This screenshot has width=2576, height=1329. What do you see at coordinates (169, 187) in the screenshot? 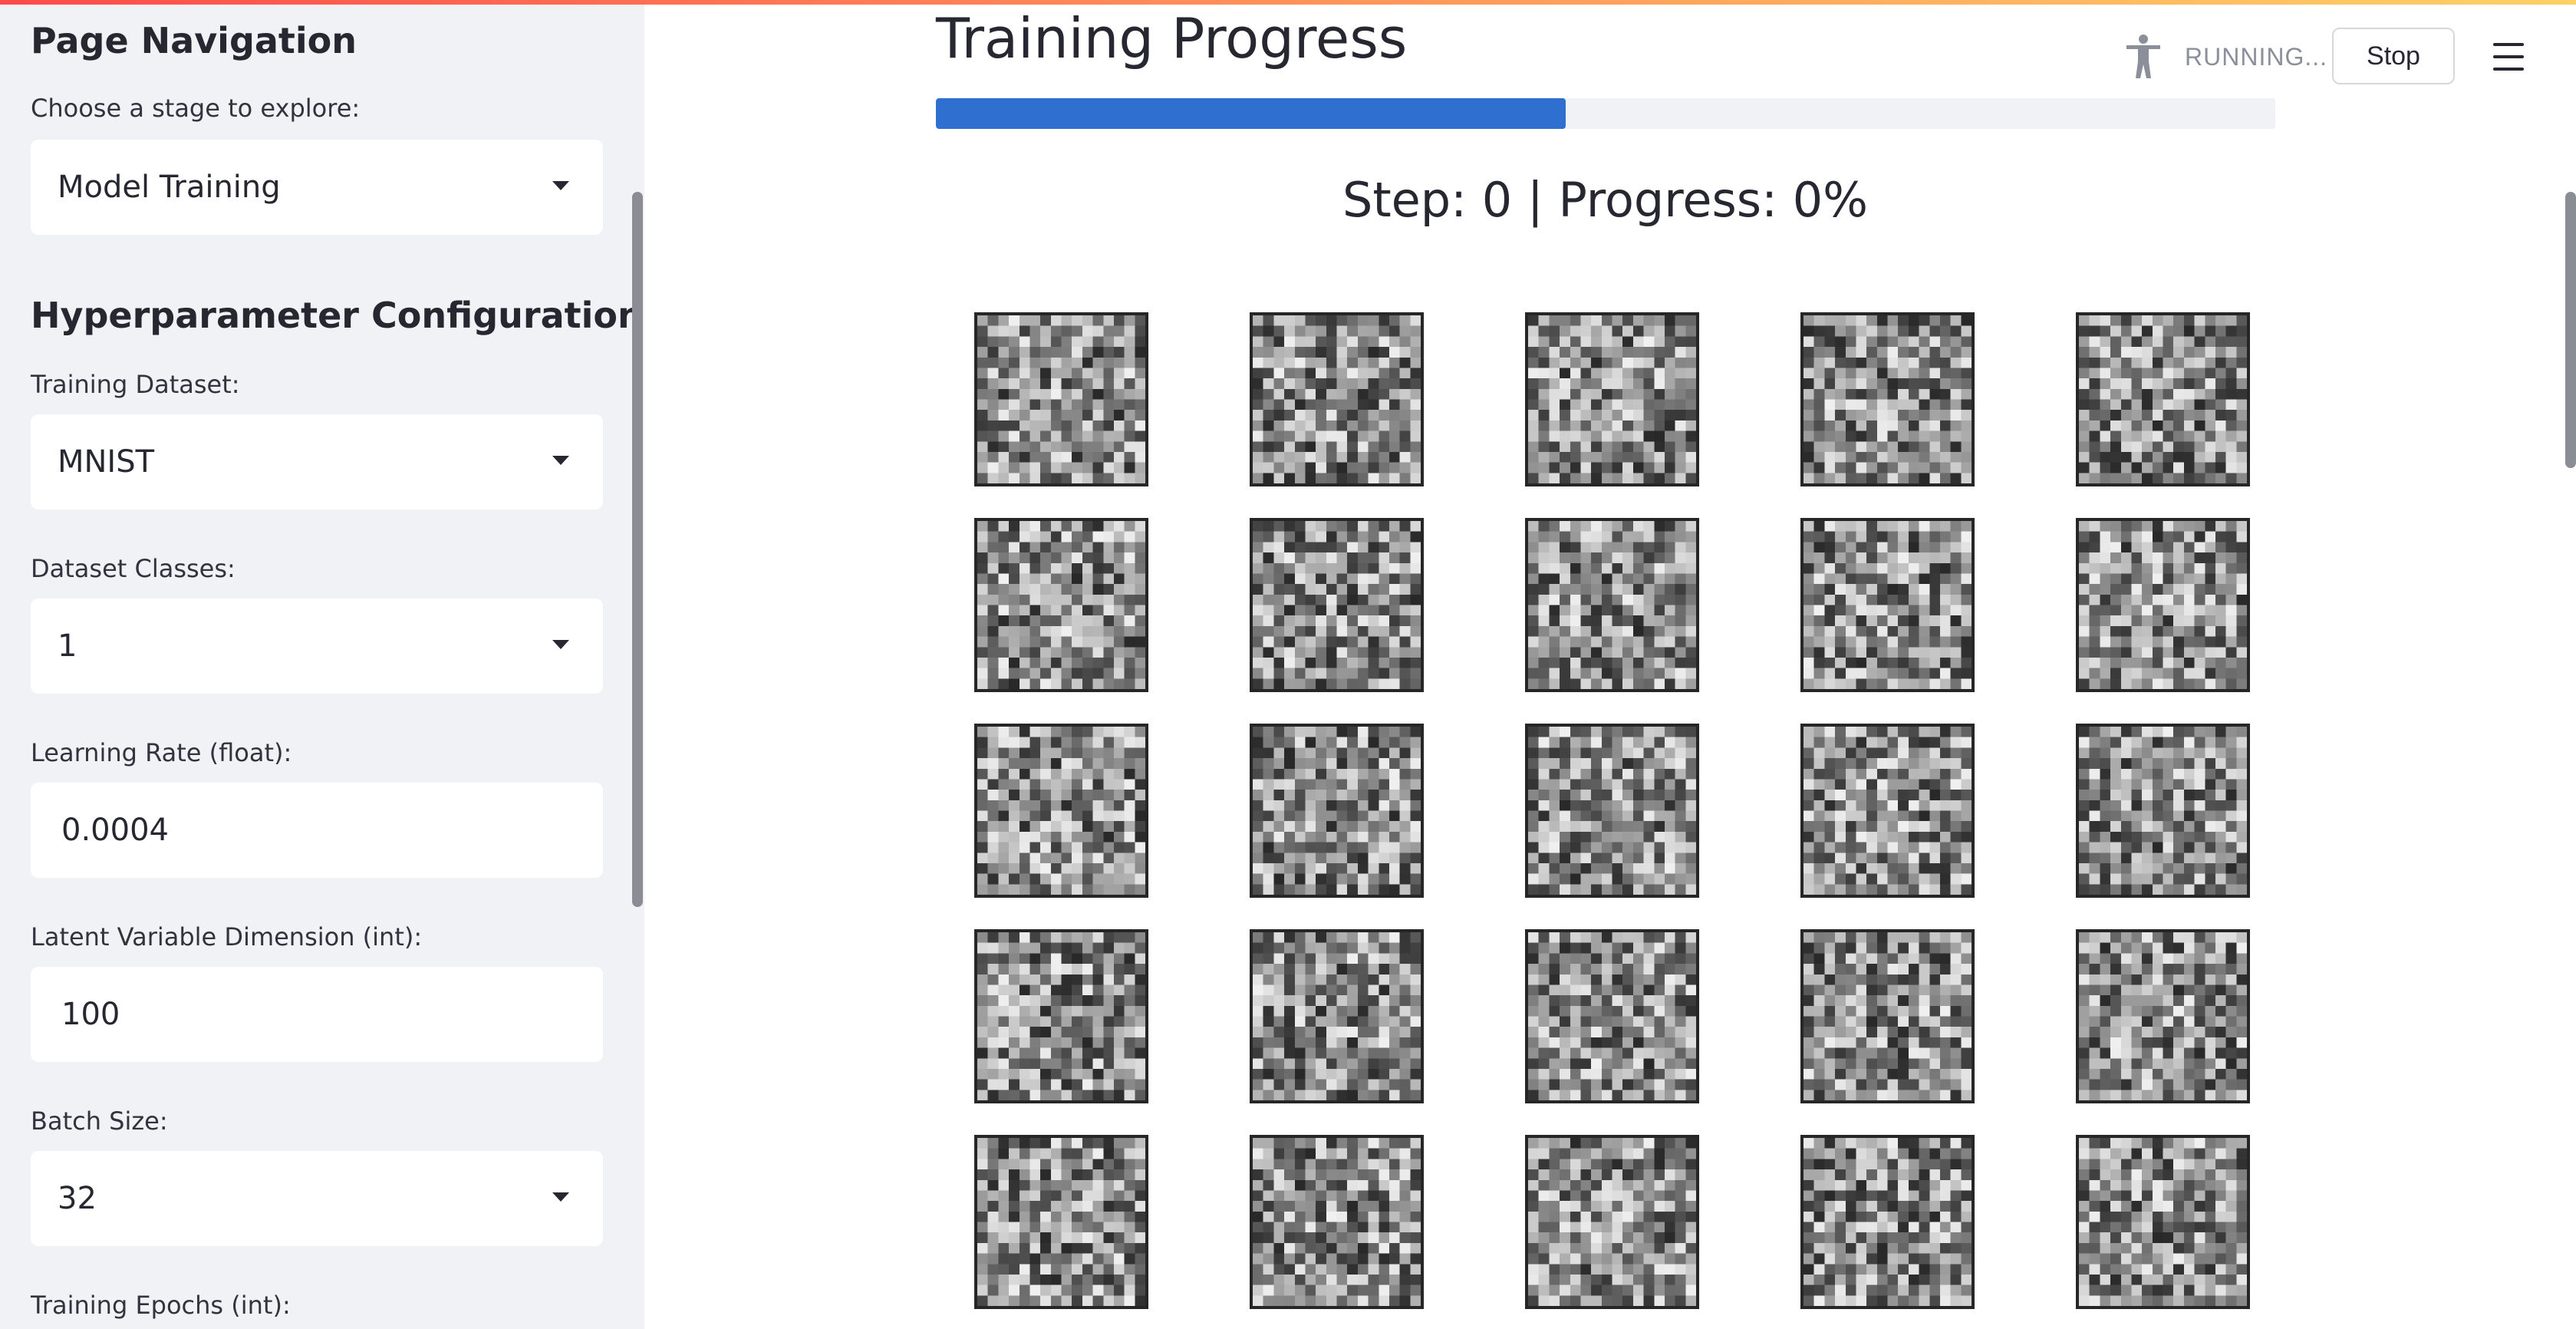
I see `stage-select-value: Model Training` at bounding box center [169, 187].